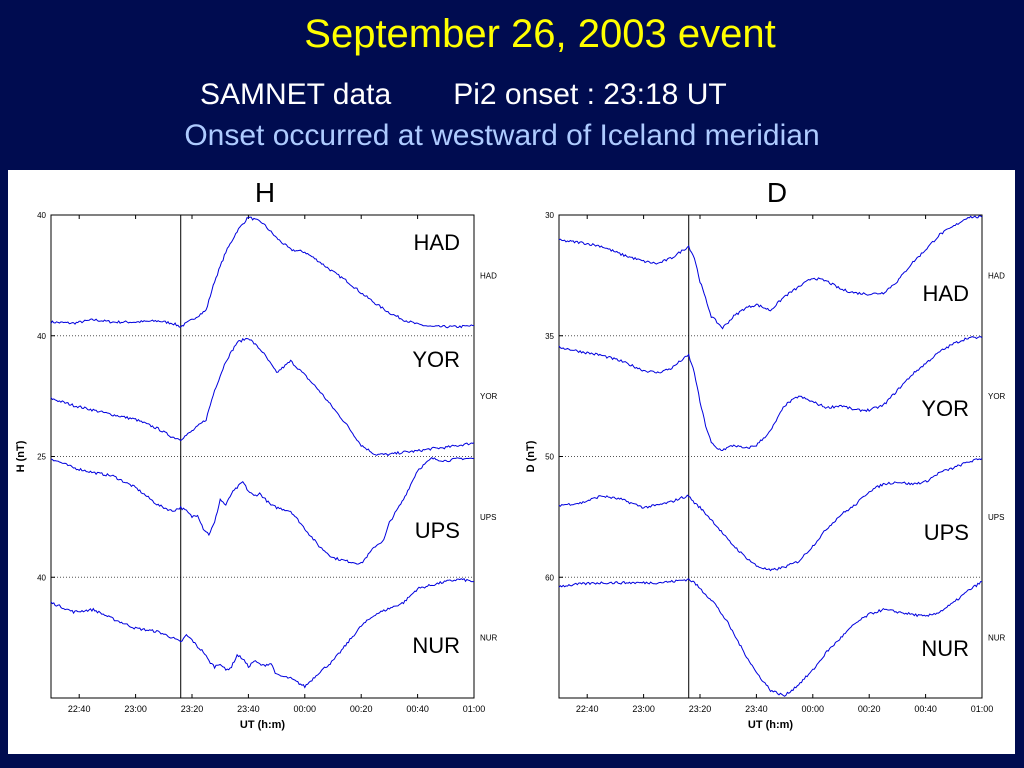 The height and width of the screenshot is (768, 1024). What do you see at coordinates (549, 336) in the screenshot?
I see `y-tick-label: 35` at bounding box center [549, 336].